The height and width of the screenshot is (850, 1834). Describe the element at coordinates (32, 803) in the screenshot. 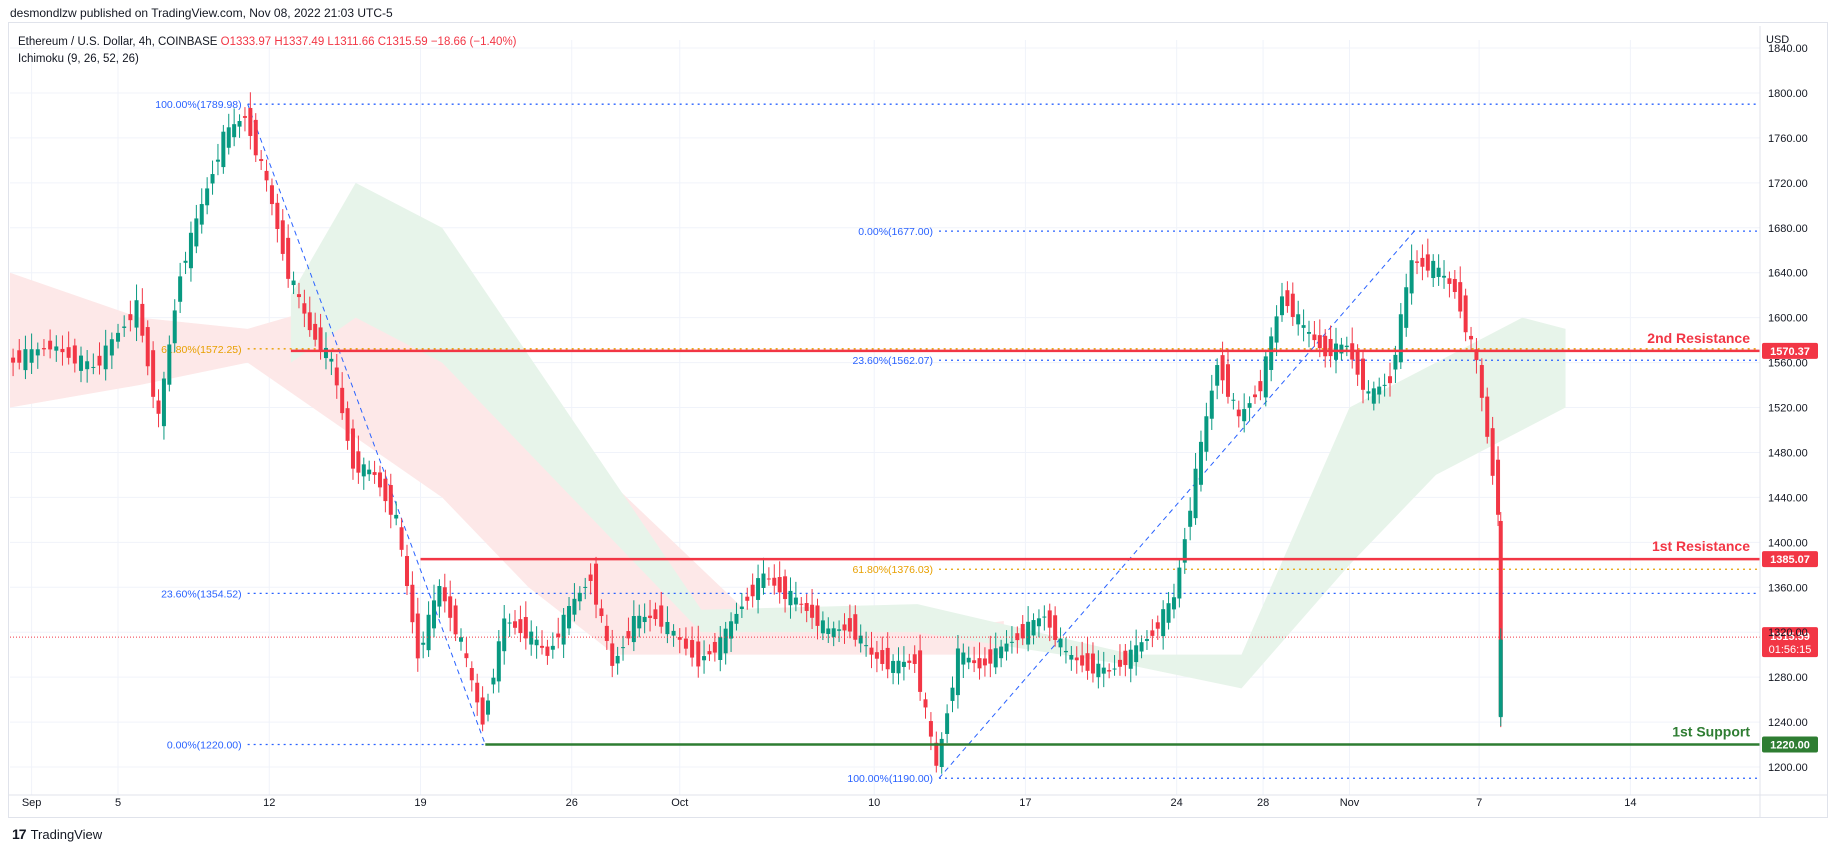

I see `x-tick-label: Sep` at that location.